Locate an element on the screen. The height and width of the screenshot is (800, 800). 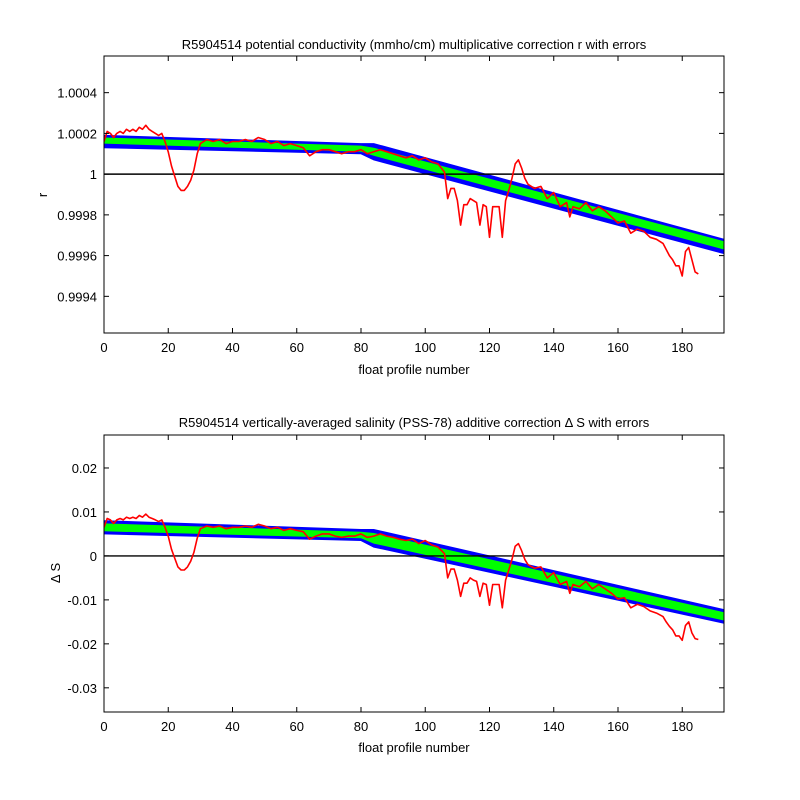
y-tick-label: -0.03 is located at coordinates (82, 688).